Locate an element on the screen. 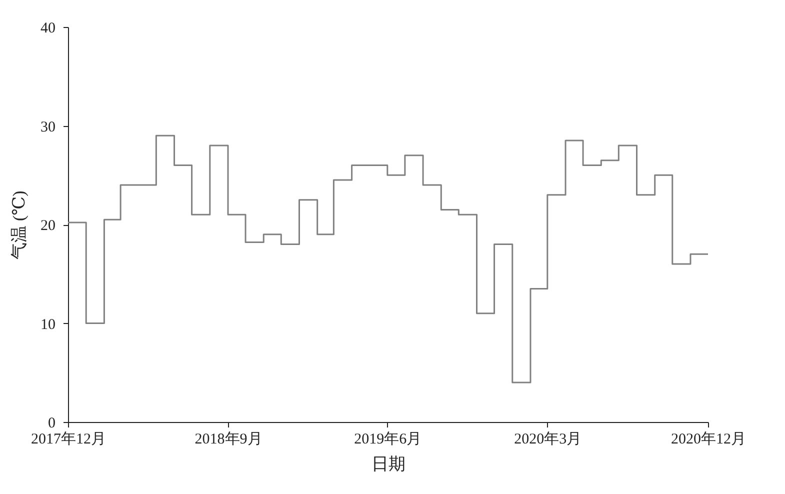 The width and height of the screenshot is (785, 494). y-tick-label: 20 is located at coordinates (48, 226).